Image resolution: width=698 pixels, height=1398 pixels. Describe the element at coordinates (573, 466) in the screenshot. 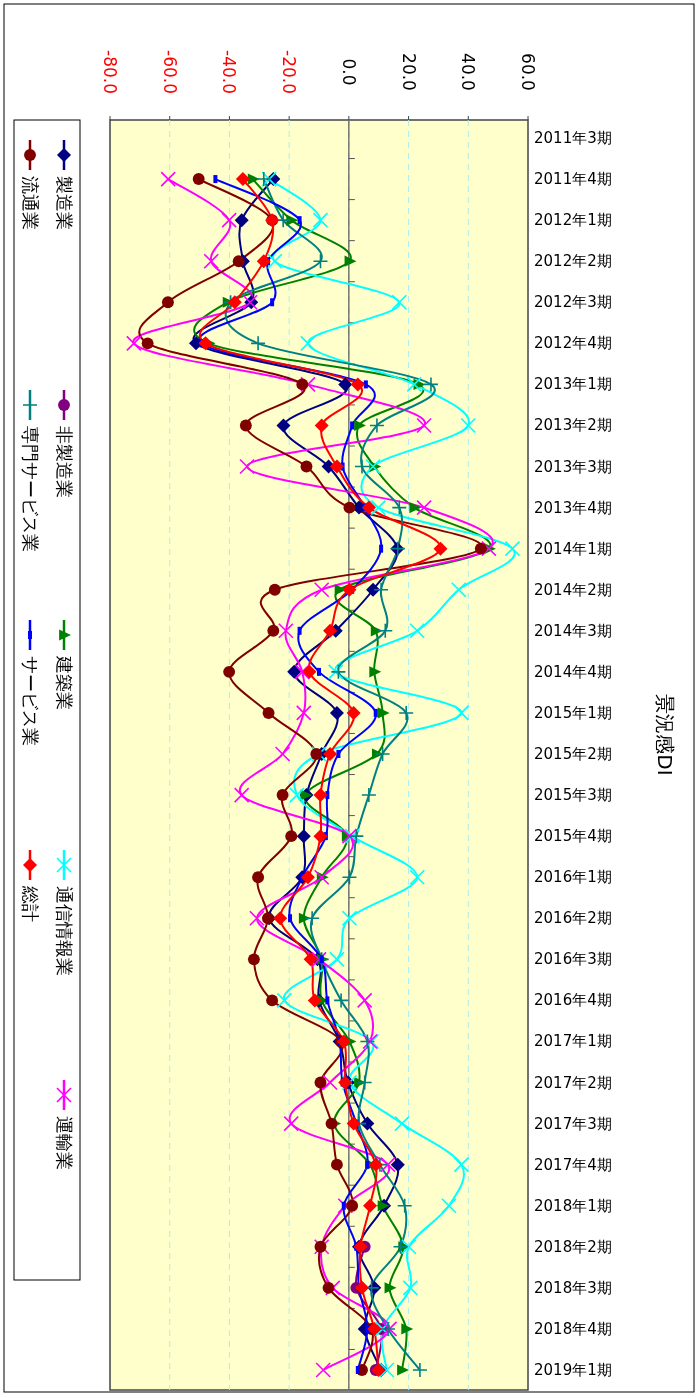

I see `y-tick-label: 2013年3期` at that location.